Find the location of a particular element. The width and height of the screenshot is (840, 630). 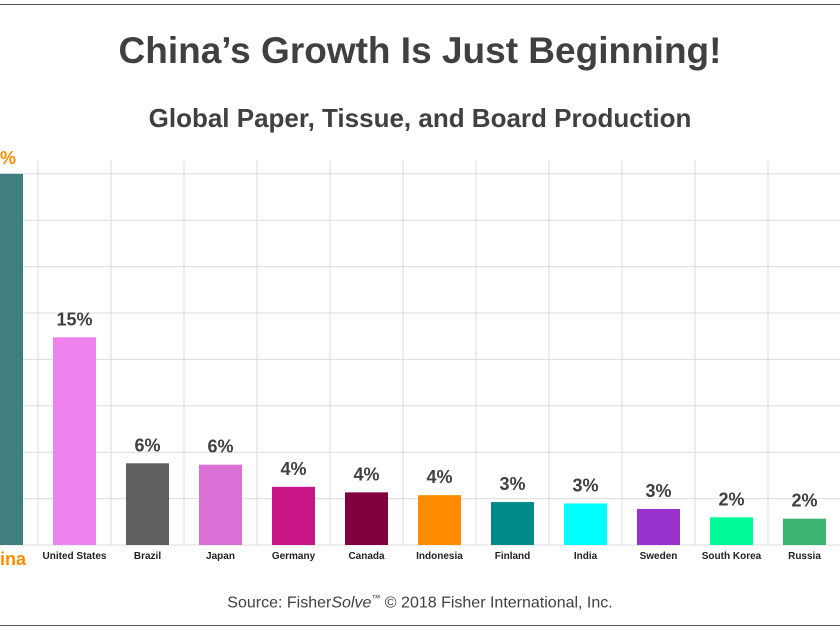

source-prefix: Source: Fisher is located at coordinates (279, 603).